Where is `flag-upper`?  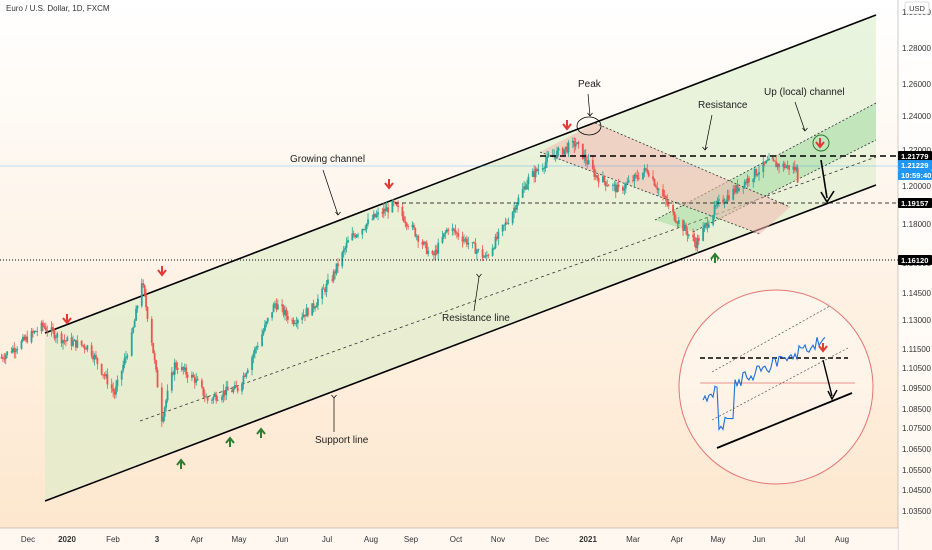
flag-upper is located at coordinates (692, 165).